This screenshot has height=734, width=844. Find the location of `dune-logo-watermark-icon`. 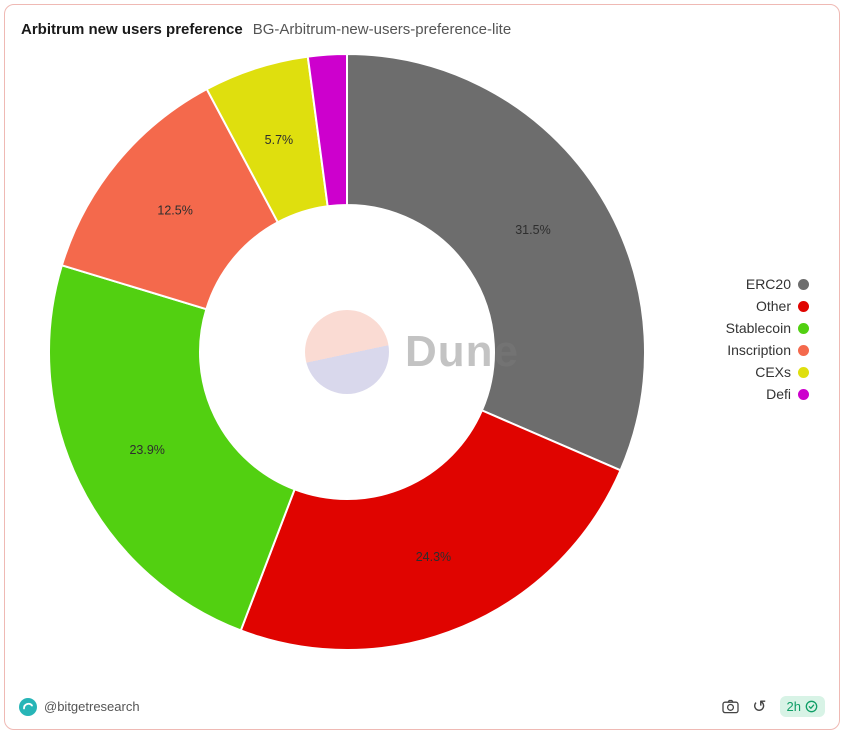

dune-logo-watermark-icon is located at coordinates (347, 352).